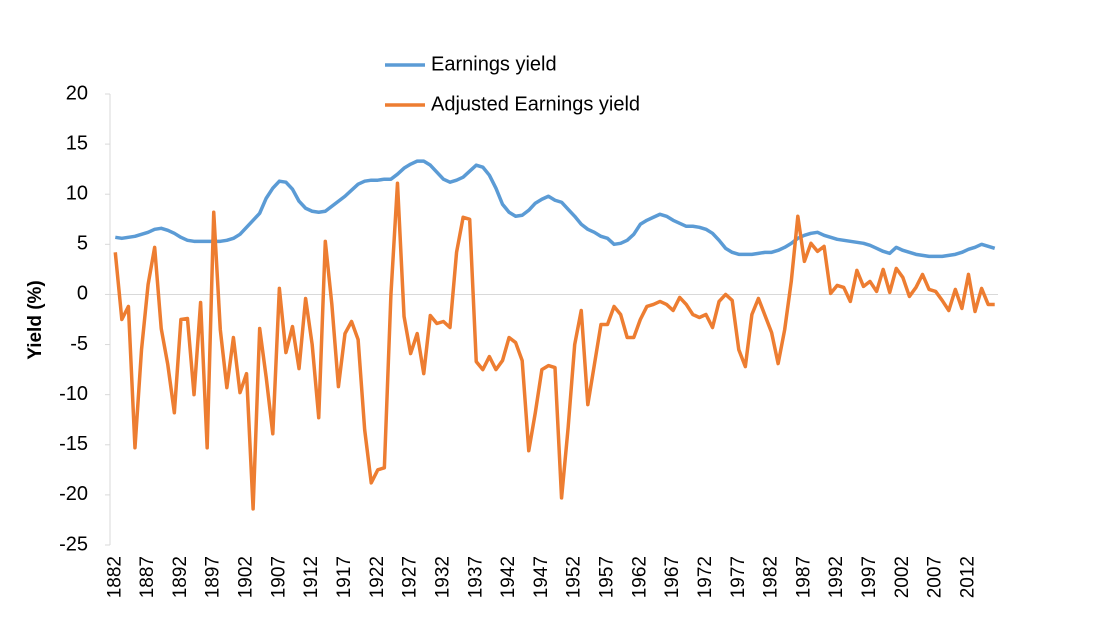 The image size is (1098, 622). Describe the element at coordinates (278, 577) in the screenshot. I see `x-tick-label: 1907` at that location.